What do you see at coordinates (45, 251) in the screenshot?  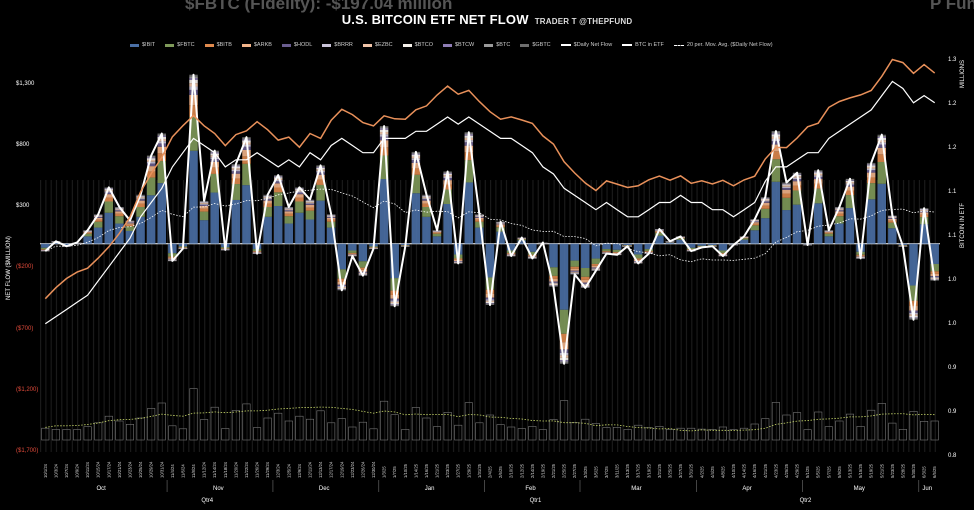 I see `flow-bar-gbtc` at bounding box center [45, 251].